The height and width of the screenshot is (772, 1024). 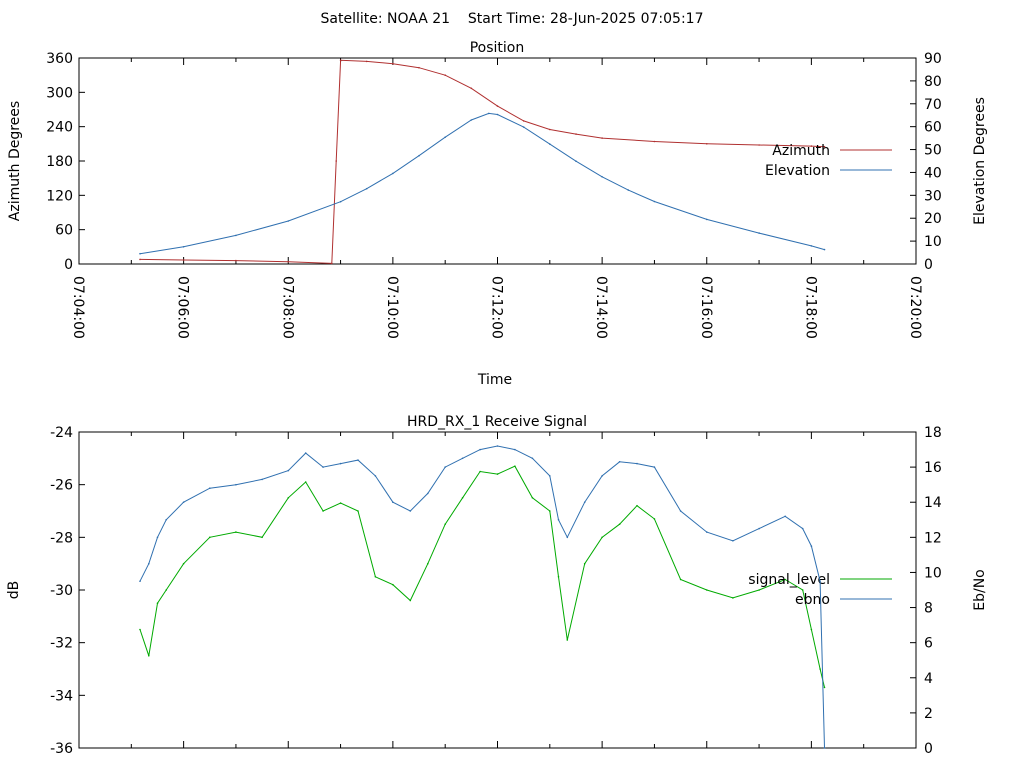 What do you see at coordinates (61, 749) in the screenshot?
I see `y-tick-label: -36` at bounding box center [61, 749].